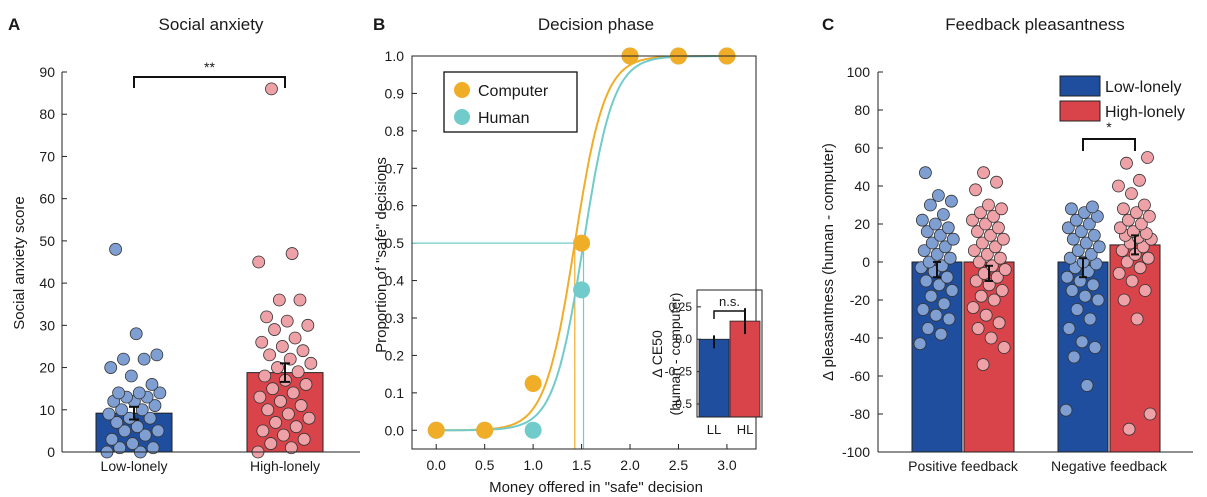  I want to click on significance-label: *, so click(1109, 127).